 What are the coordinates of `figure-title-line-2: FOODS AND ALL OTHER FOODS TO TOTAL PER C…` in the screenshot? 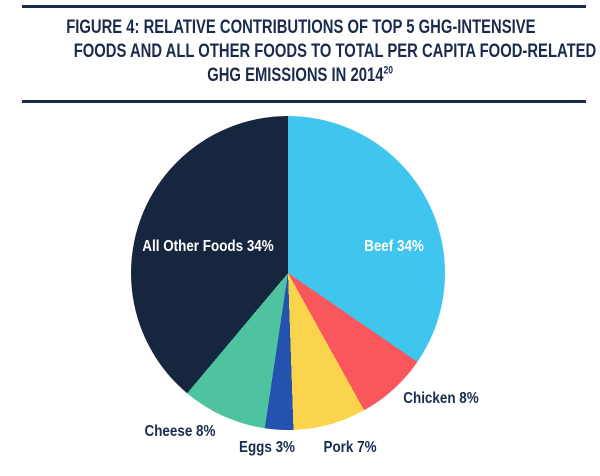 It's located at (335, 51).